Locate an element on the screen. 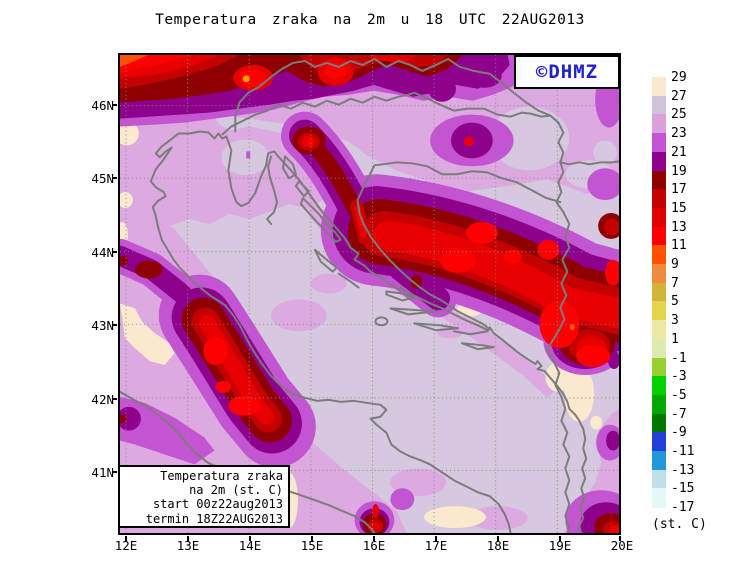 The height and width of the screenshot is (582, 740). lon-label-17e: 17E is located at coordinates (436, 545).